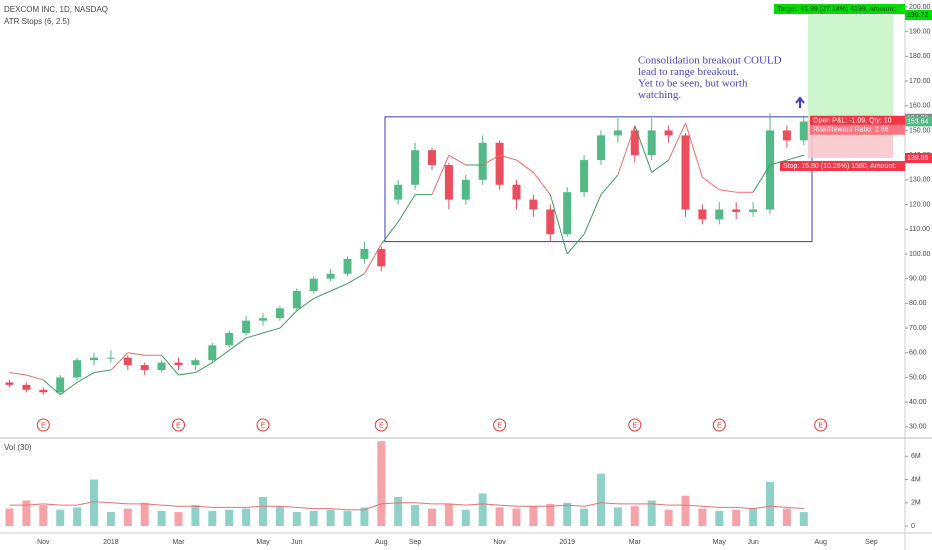 The height and width of the screenshot is (550, 932). What do you see at coordinates (916, 503) in the screenshot?
I see `volume-tick-label: 2M` at bounding box center [916, 503].